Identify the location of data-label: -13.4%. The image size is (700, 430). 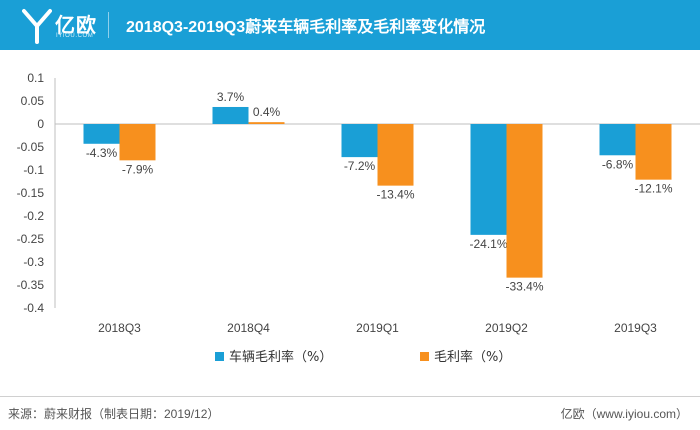
(395, 195).